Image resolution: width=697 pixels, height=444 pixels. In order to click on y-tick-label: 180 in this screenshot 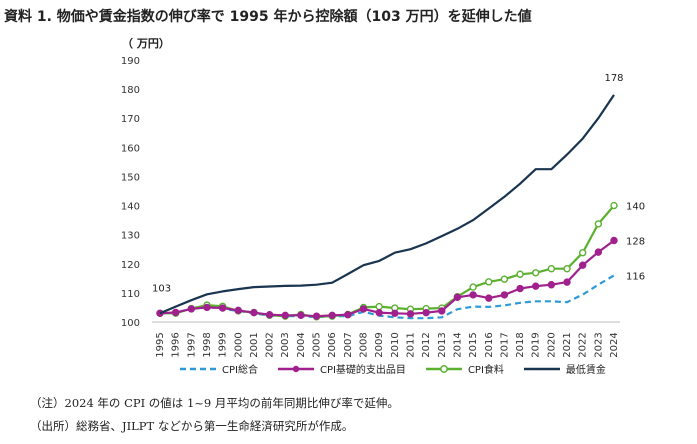, I will do `click(130, 90)`.